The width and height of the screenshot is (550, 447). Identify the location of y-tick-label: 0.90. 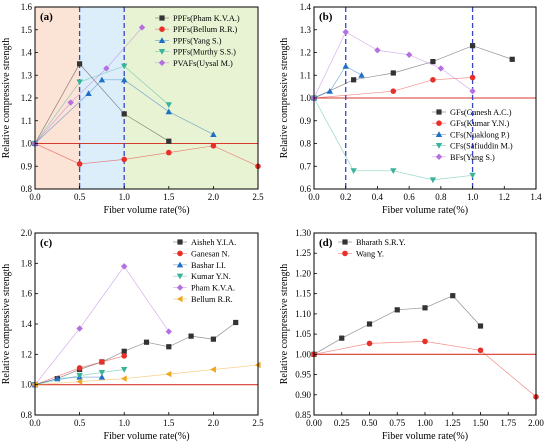
(303, 395).